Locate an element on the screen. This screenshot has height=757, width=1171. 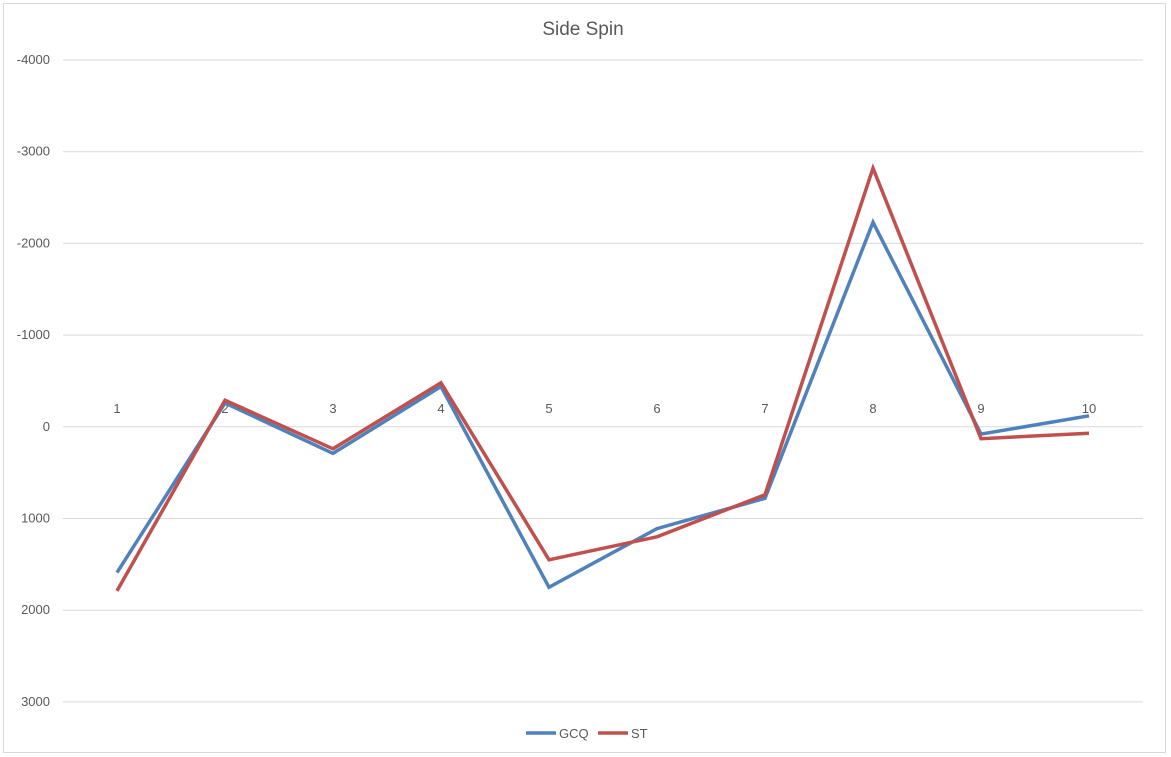
legend: GCQ ST is located at coordinates (587, 733).